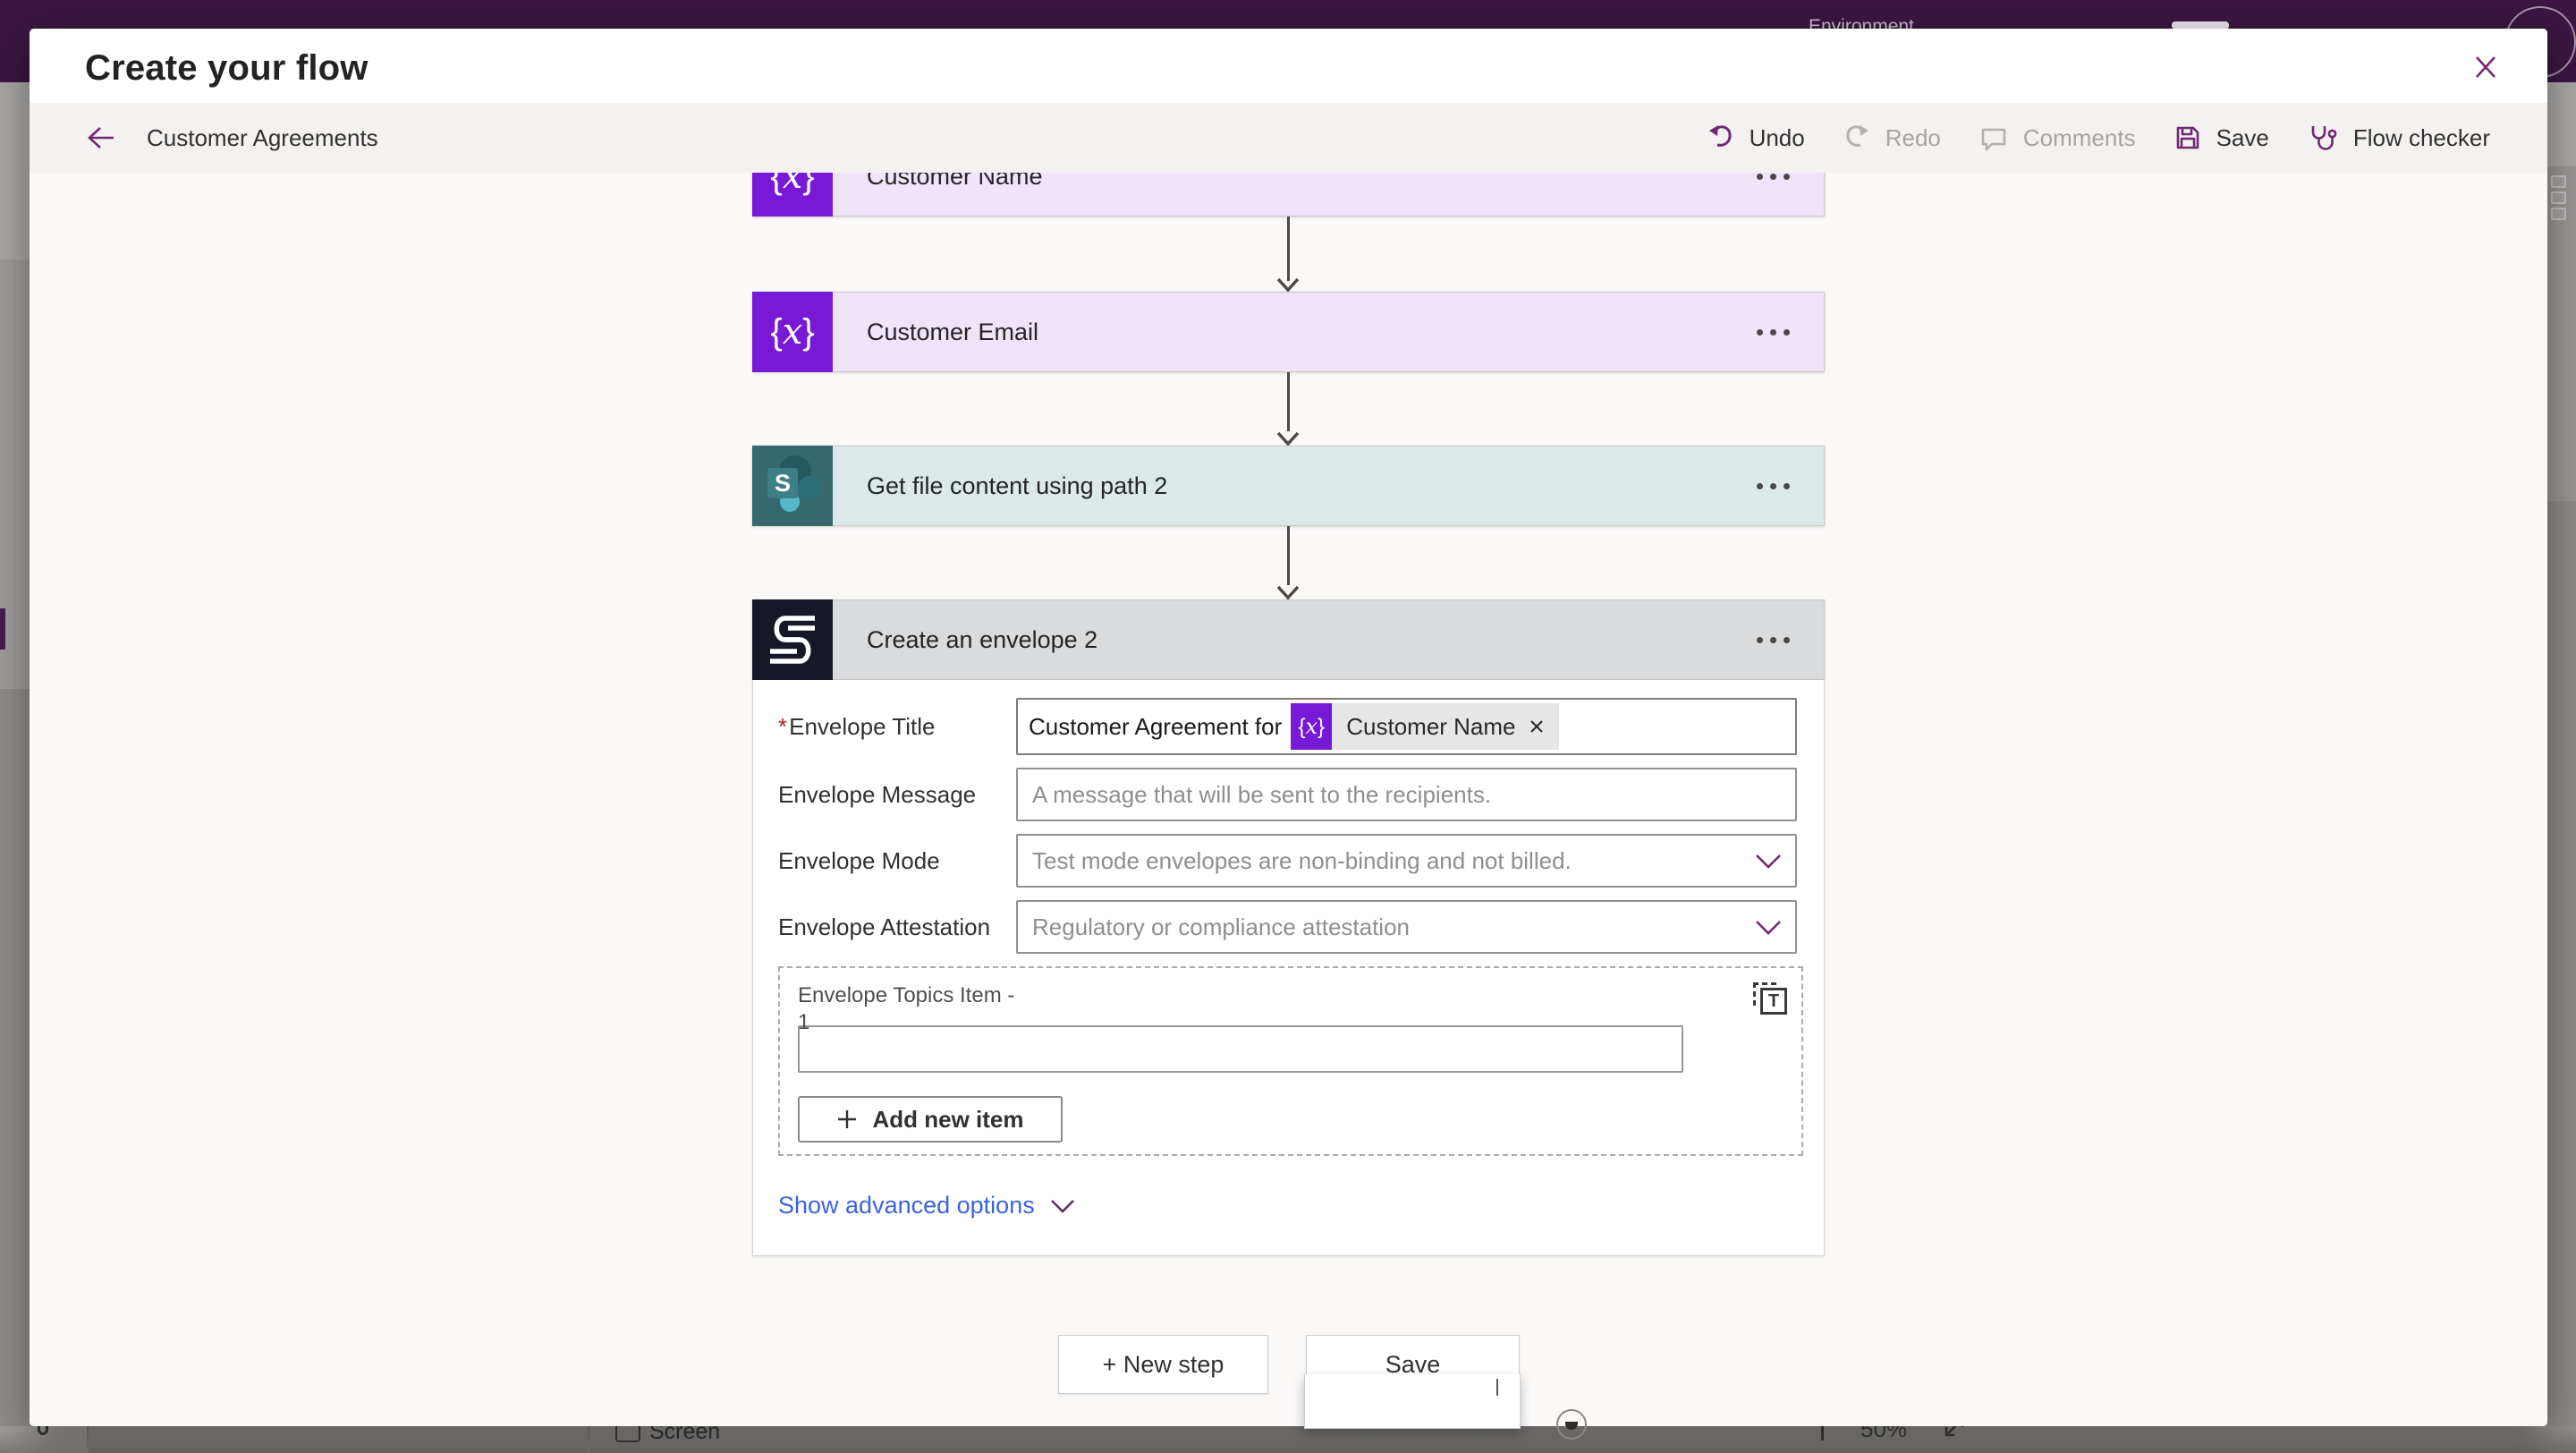  Describe the element at coordinates (1288, 195) in the screenshot. I see `step-customer-name: {x} Customer Name` at that location.